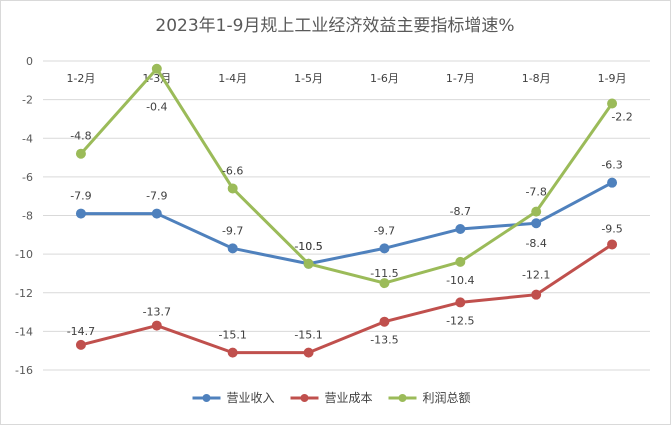  I want to click on data-label: -6.3, so click(611, 165).